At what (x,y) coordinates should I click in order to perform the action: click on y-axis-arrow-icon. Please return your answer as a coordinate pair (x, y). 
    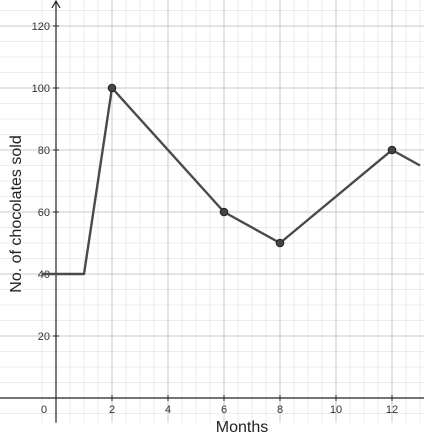
    Looking at the image, I should click on (56, 4).